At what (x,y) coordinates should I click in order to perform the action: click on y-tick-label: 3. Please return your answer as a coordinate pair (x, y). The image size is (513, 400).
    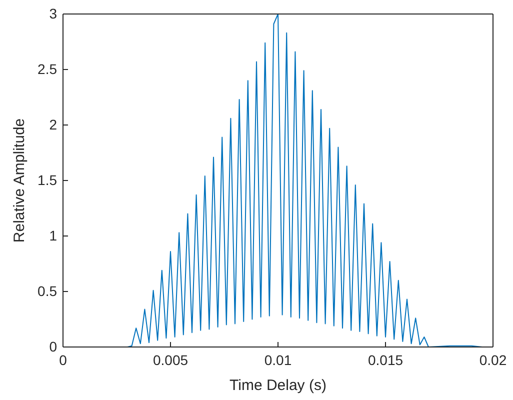
    Looking at the image, I should click on (53, 13).